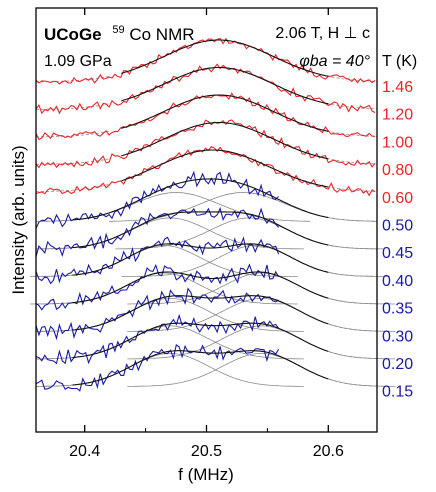  What do you see at coordinates (397, 226) in the screenshot?
I see `temperature-label: 0.50` at bounding box center [397, 226].